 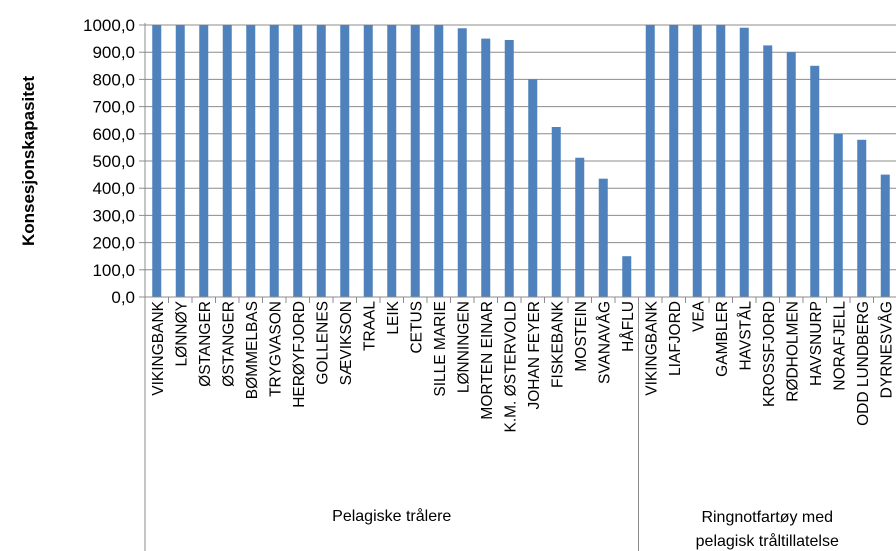 What do you see at coordinates (123, 297) in the screenshot?
I see `y-tick-label: 0,0` at bounding box center [123, 297].